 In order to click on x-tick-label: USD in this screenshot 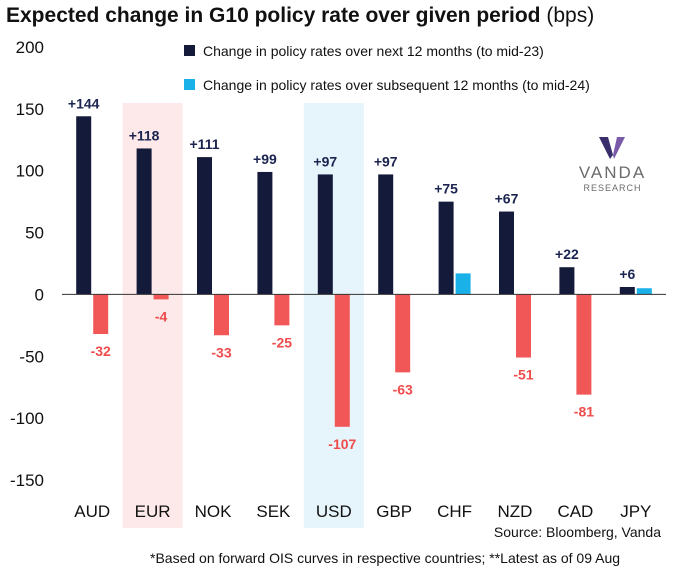, I will do `click(334, 511)`.